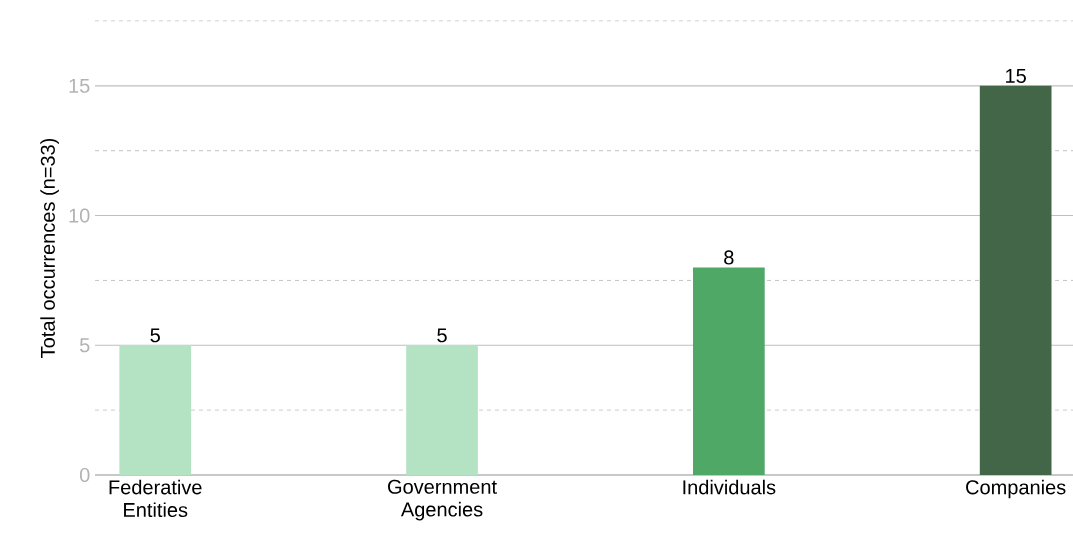  Describe the element at coordinates (84, 345) in the screenshot. I see `y-tick-label: 5` at that location.